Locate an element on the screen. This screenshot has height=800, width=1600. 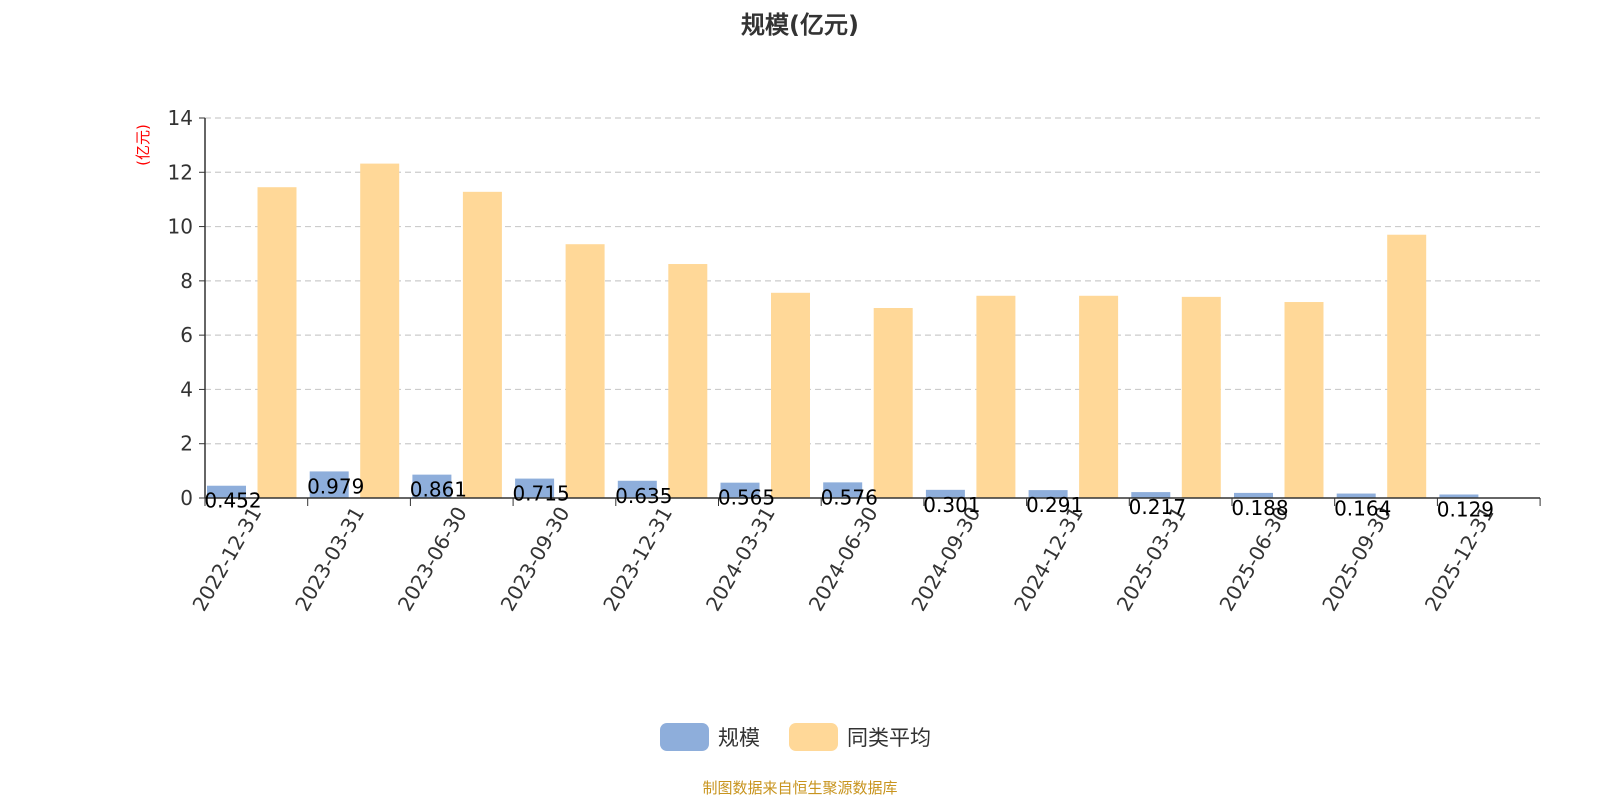
y-tick-label: 8 is located at coordinates (186, 281).